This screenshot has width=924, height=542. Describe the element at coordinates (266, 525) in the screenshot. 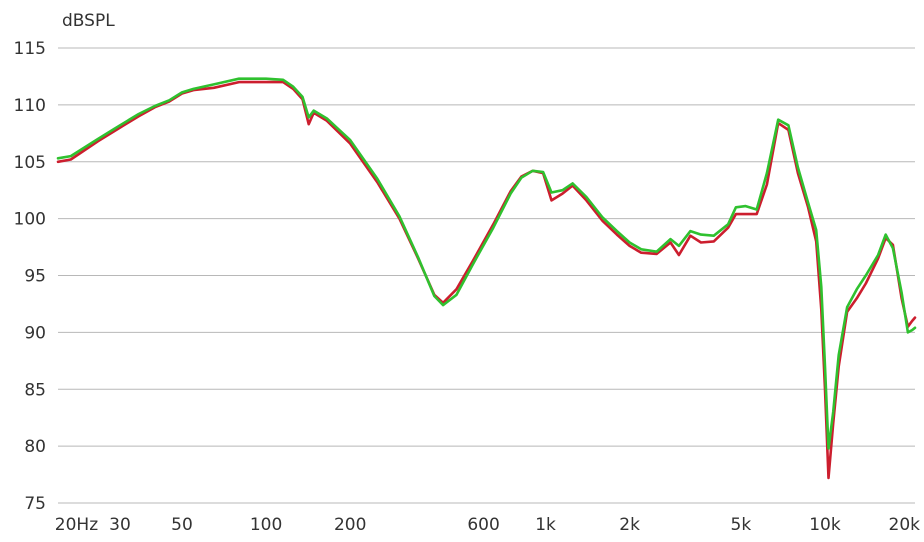

I see `x-tick-label: 100` at that location.